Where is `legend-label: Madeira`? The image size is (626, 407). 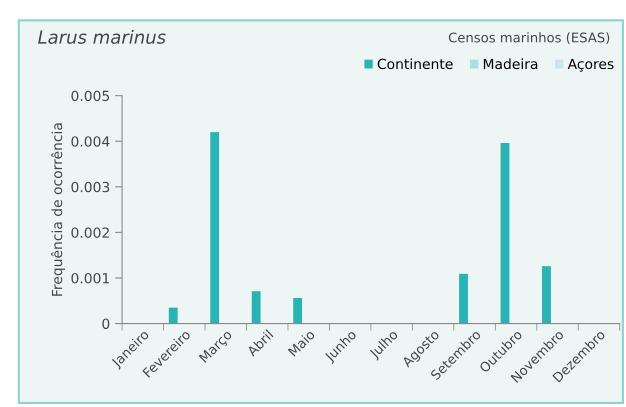
legend-label: Madeira is located at coordinates (511, 64).